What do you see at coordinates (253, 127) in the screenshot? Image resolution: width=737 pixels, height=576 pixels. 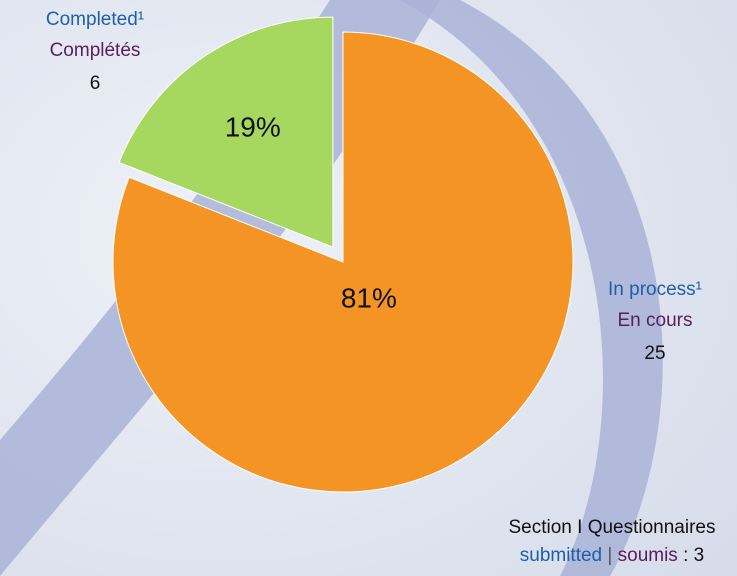 I see `value-label: 19%` at bounding box center [253, 127].